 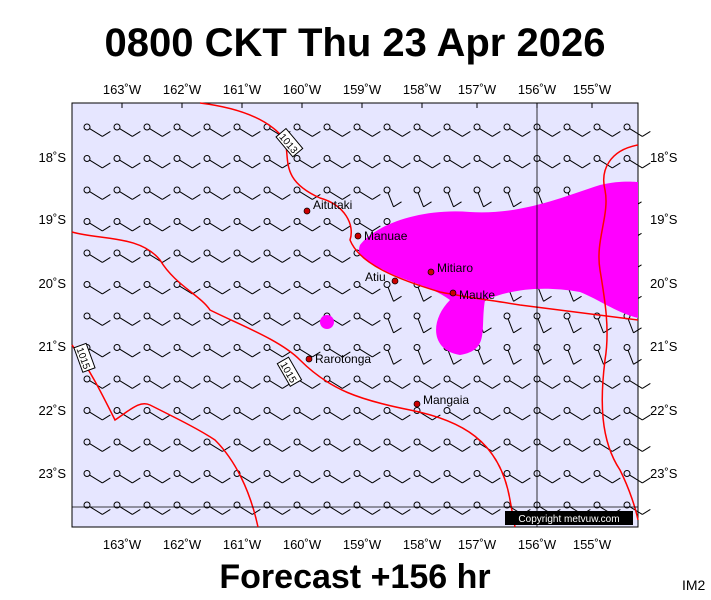 What do you see at coordinates (53, 219) in the screenshot?
I see `lat-label-left: 19˚S` at bounding box center [53, 219].